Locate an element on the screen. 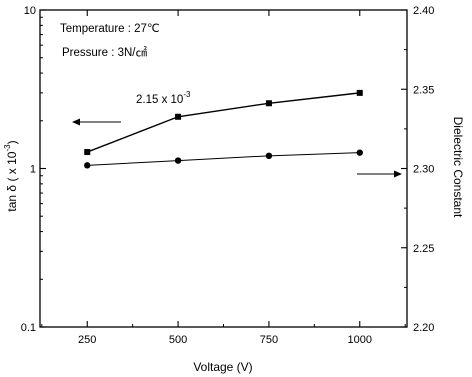 This screenshot has height=377, width=472. left-axis-title-close: ) is located at coordinates (12, 142).